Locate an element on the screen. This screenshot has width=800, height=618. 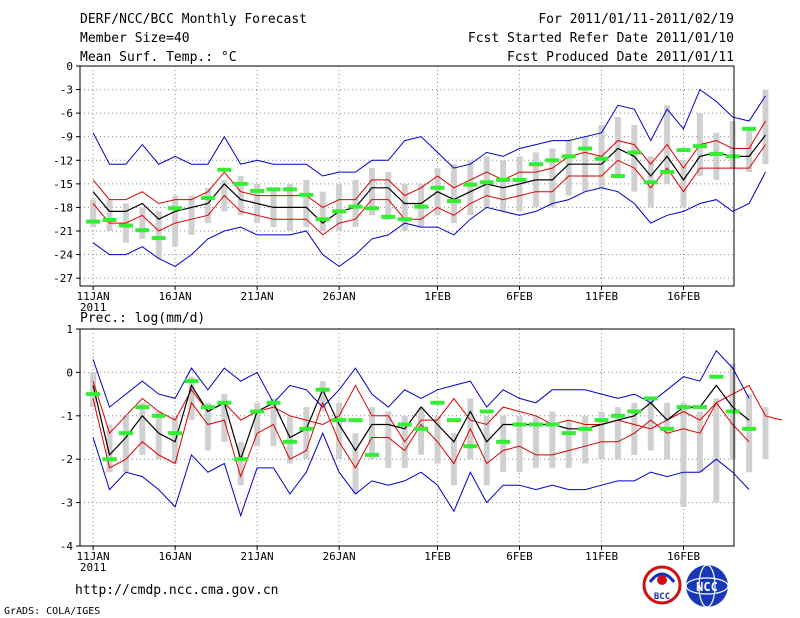
prec-ytick-label: -3 is located at coordinates (66, 503).